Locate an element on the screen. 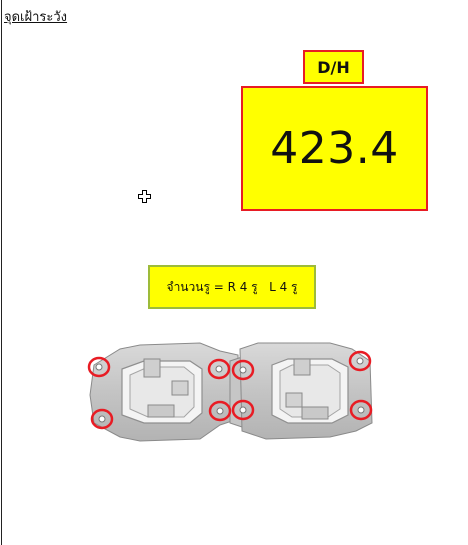 The width and height of the screenshot is (468, 545). hole-marker-left-bottom-inner is located at coordinates (220, 411).